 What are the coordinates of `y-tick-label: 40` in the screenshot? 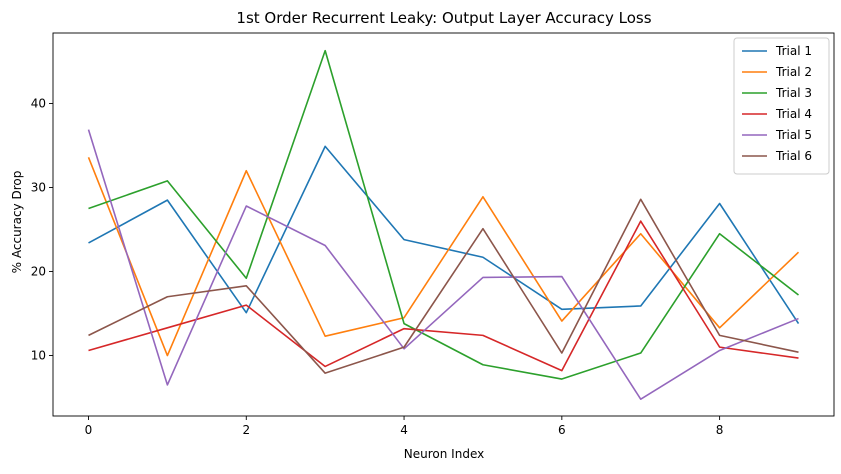 It's located at (38, 104).